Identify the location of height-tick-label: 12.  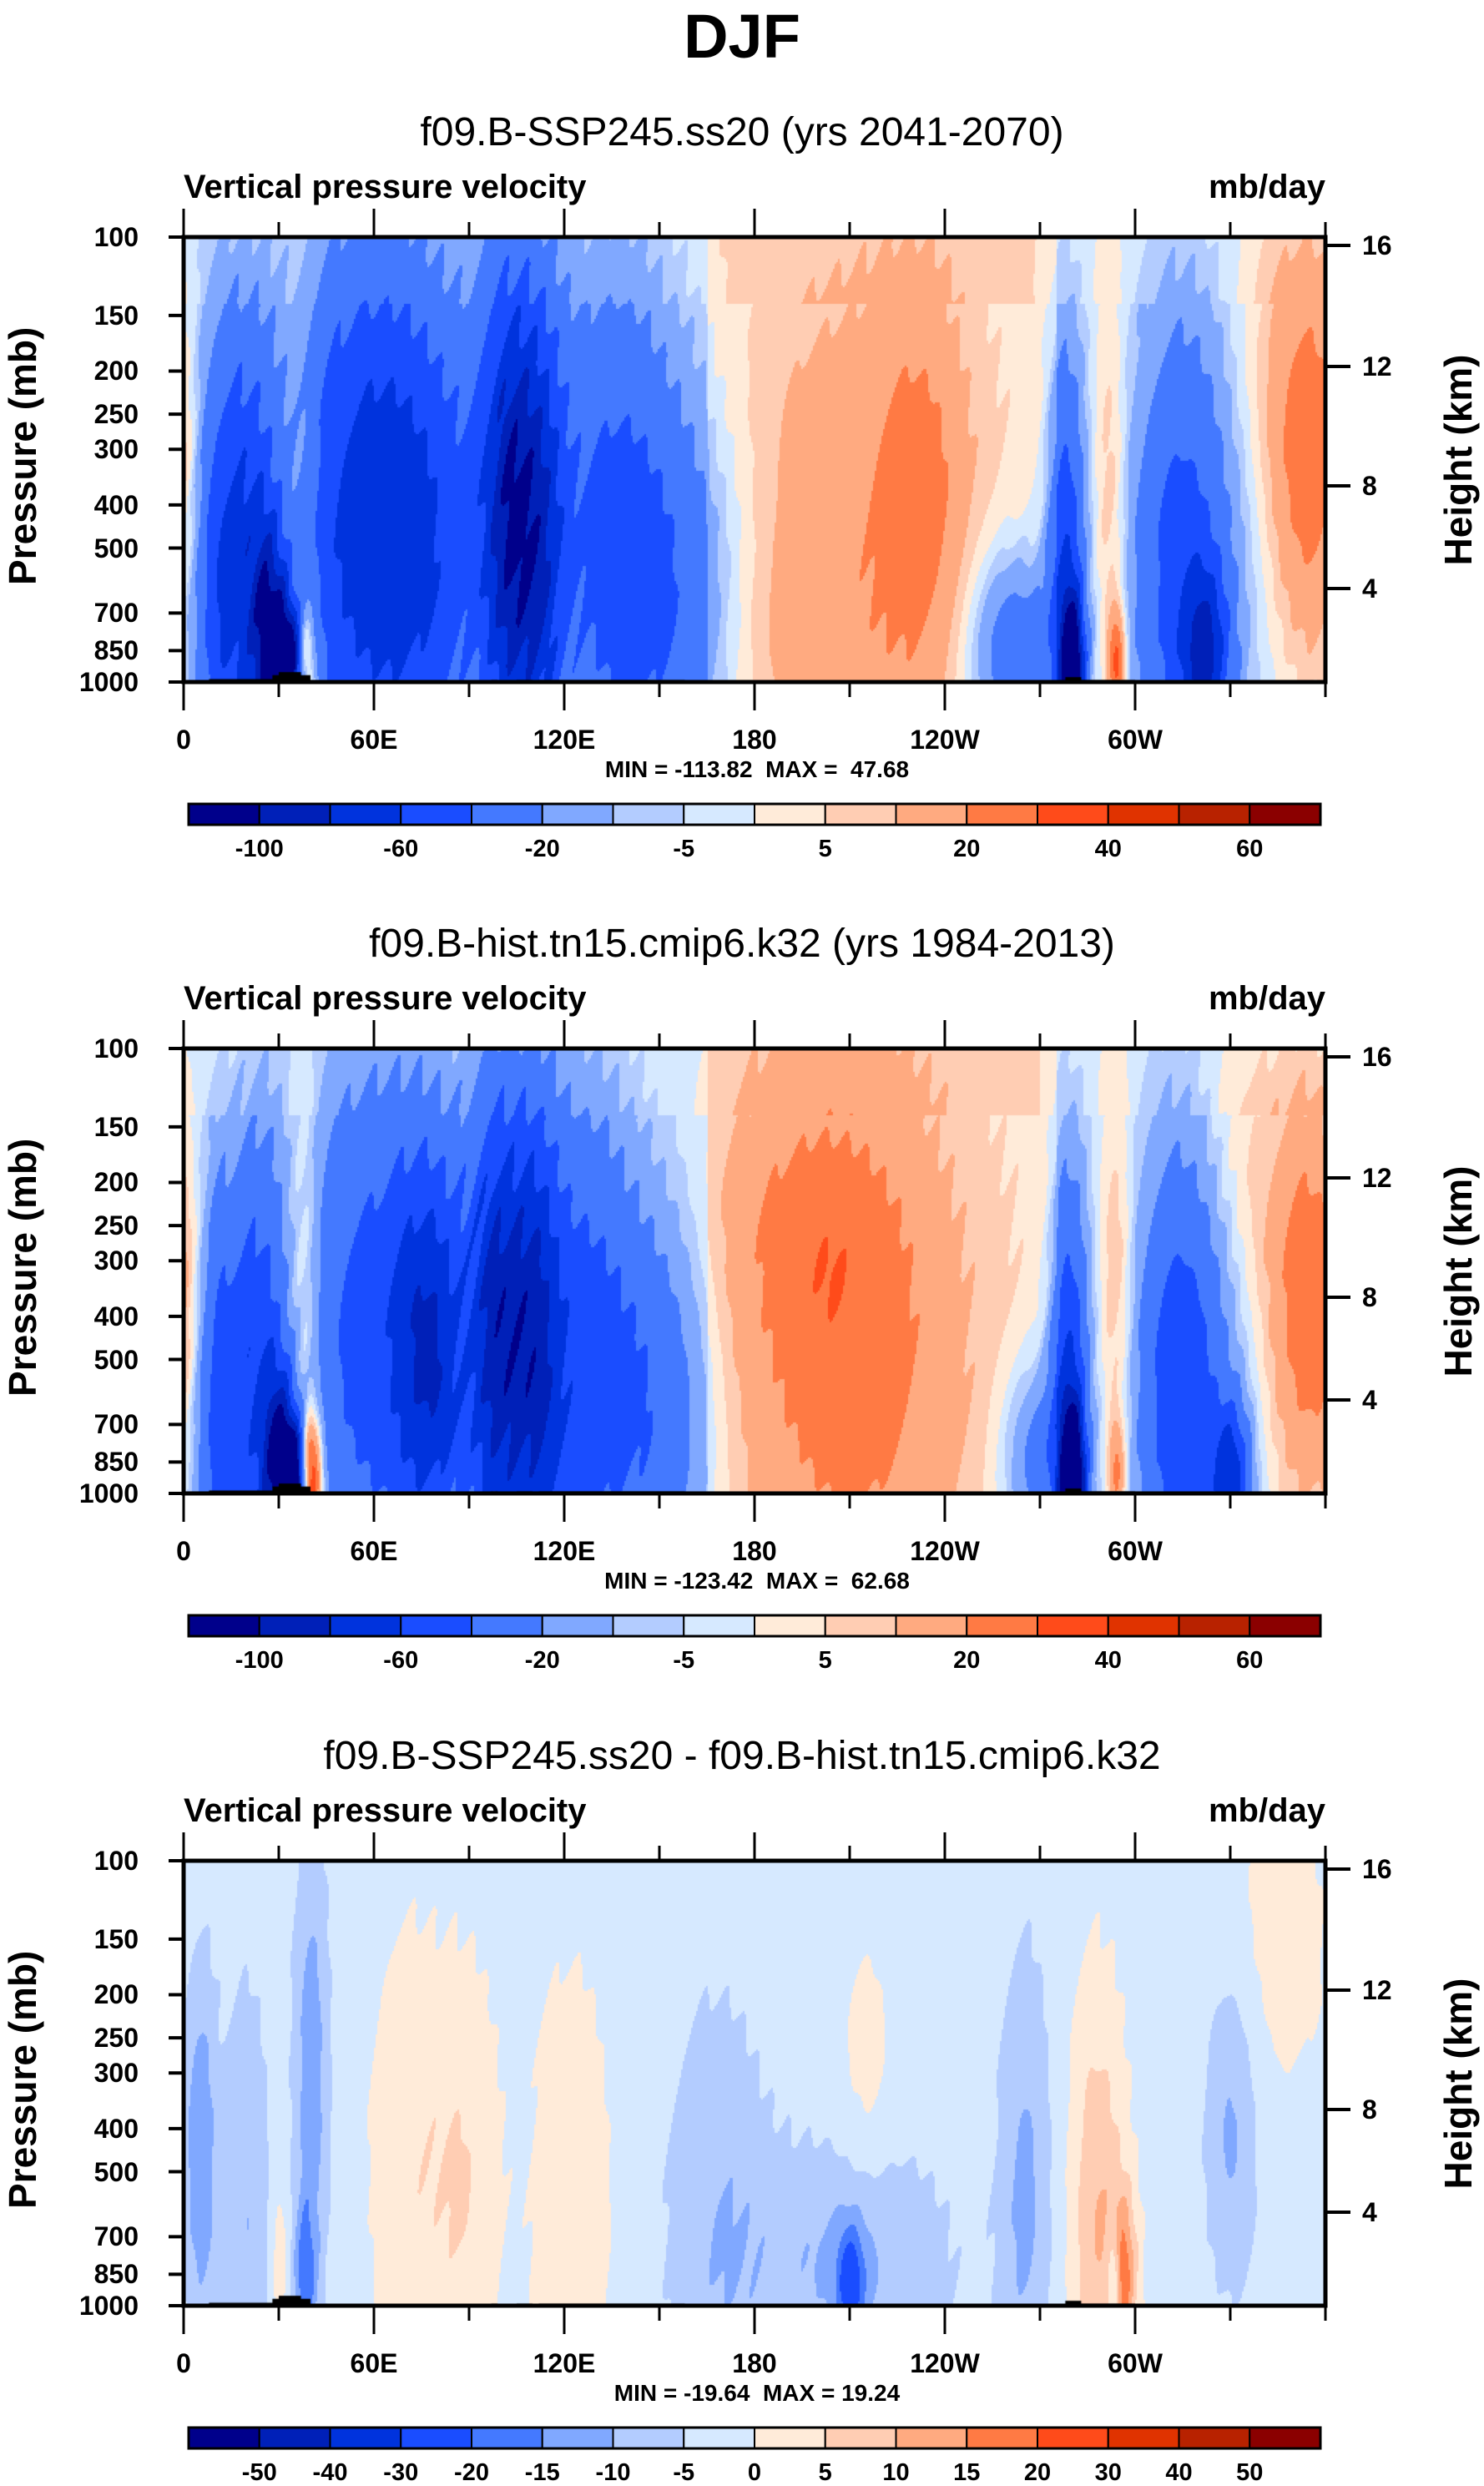
(1377, 366).